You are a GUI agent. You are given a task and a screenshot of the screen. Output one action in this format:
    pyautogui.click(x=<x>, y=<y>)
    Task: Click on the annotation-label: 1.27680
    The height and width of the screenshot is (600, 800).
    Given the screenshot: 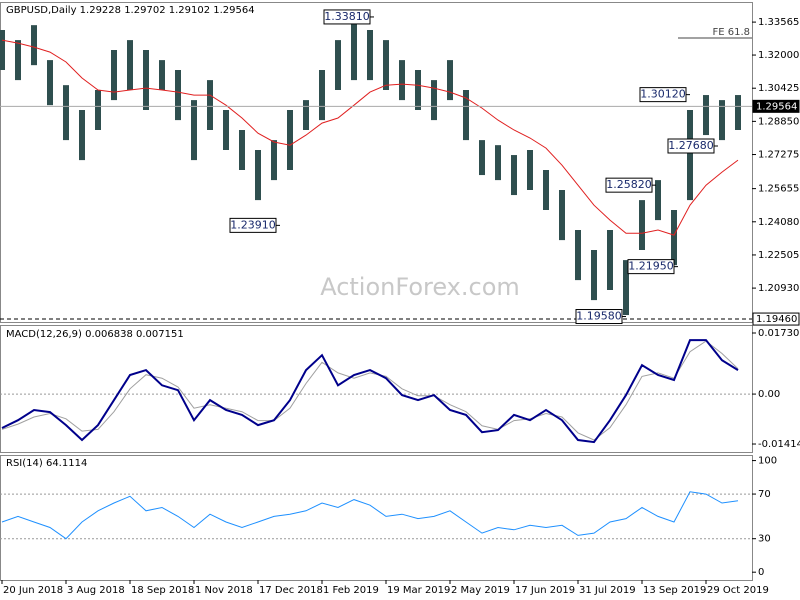 What is the action you would take?
    pyautogui.click(x=691, y=145)
    